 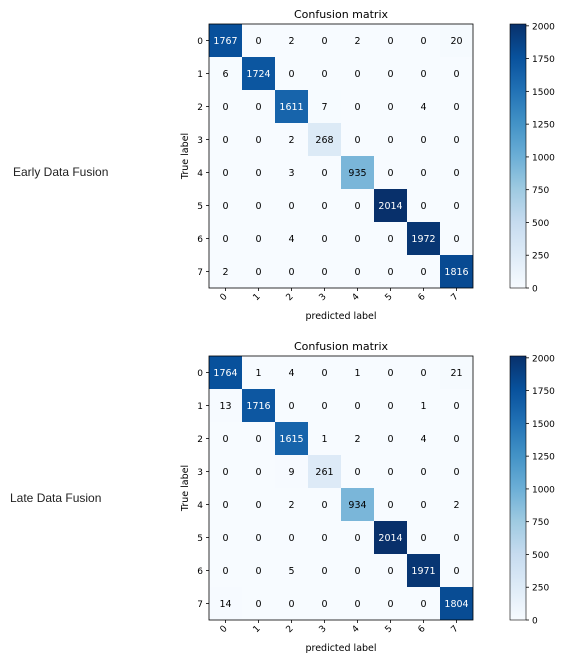 I want to click on cm-cell-value: 20, so click(x=456, y=41).